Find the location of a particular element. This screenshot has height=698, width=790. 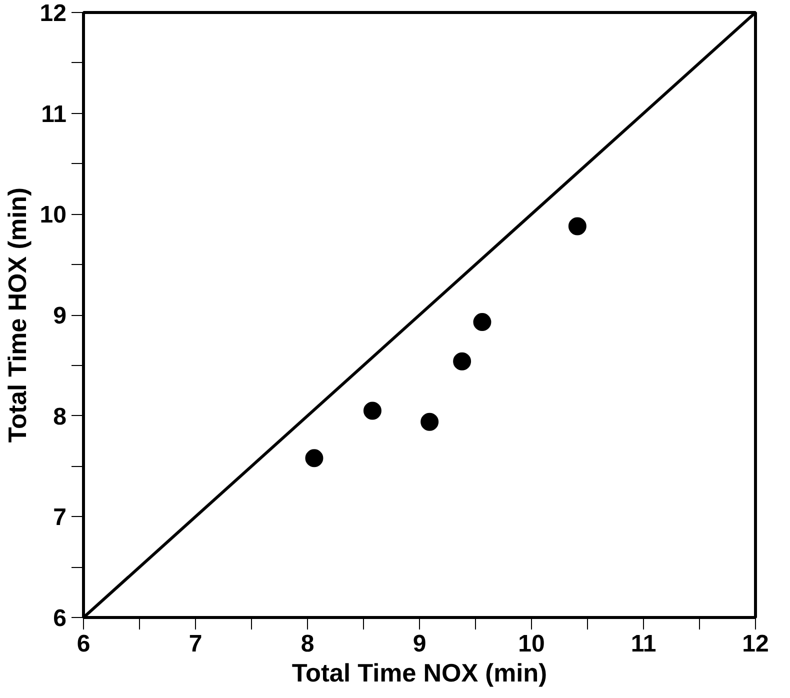

x-axis-title: Total Time NOX (min) is located at coordinates (420, 674).